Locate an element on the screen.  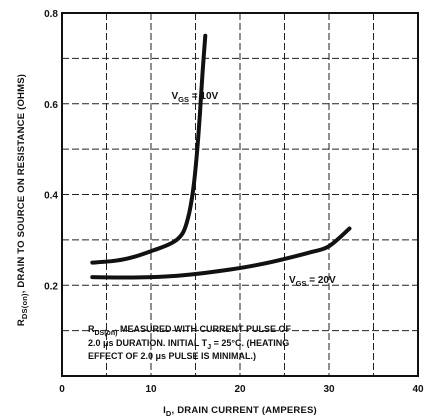
x-tick-label: 0 is located at coordinates (62, 389).